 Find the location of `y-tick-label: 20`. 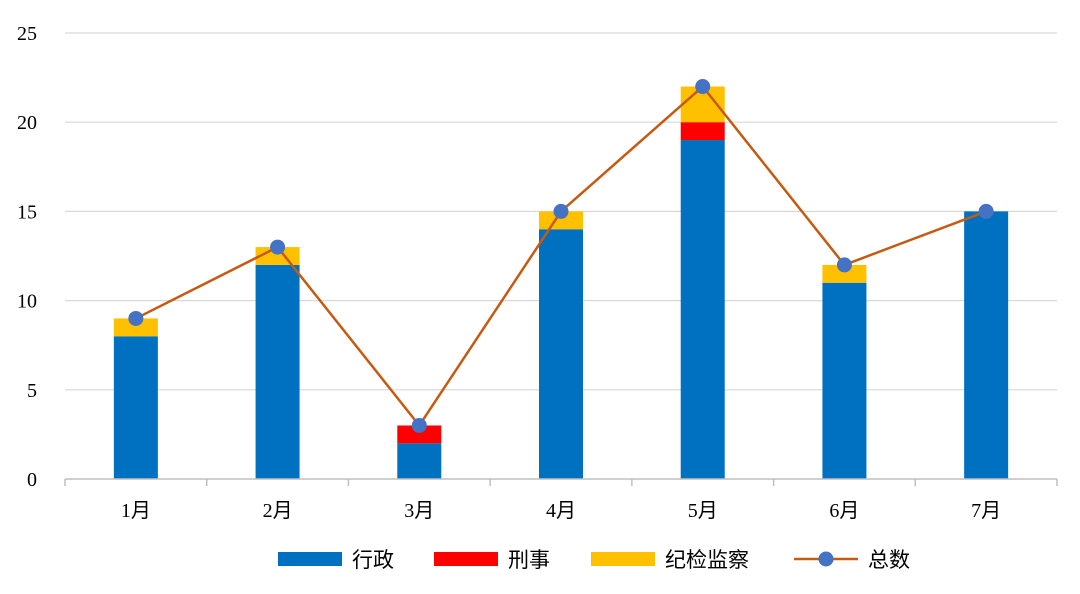

y-tick-label: 20 is located at coordinates (27, 123).